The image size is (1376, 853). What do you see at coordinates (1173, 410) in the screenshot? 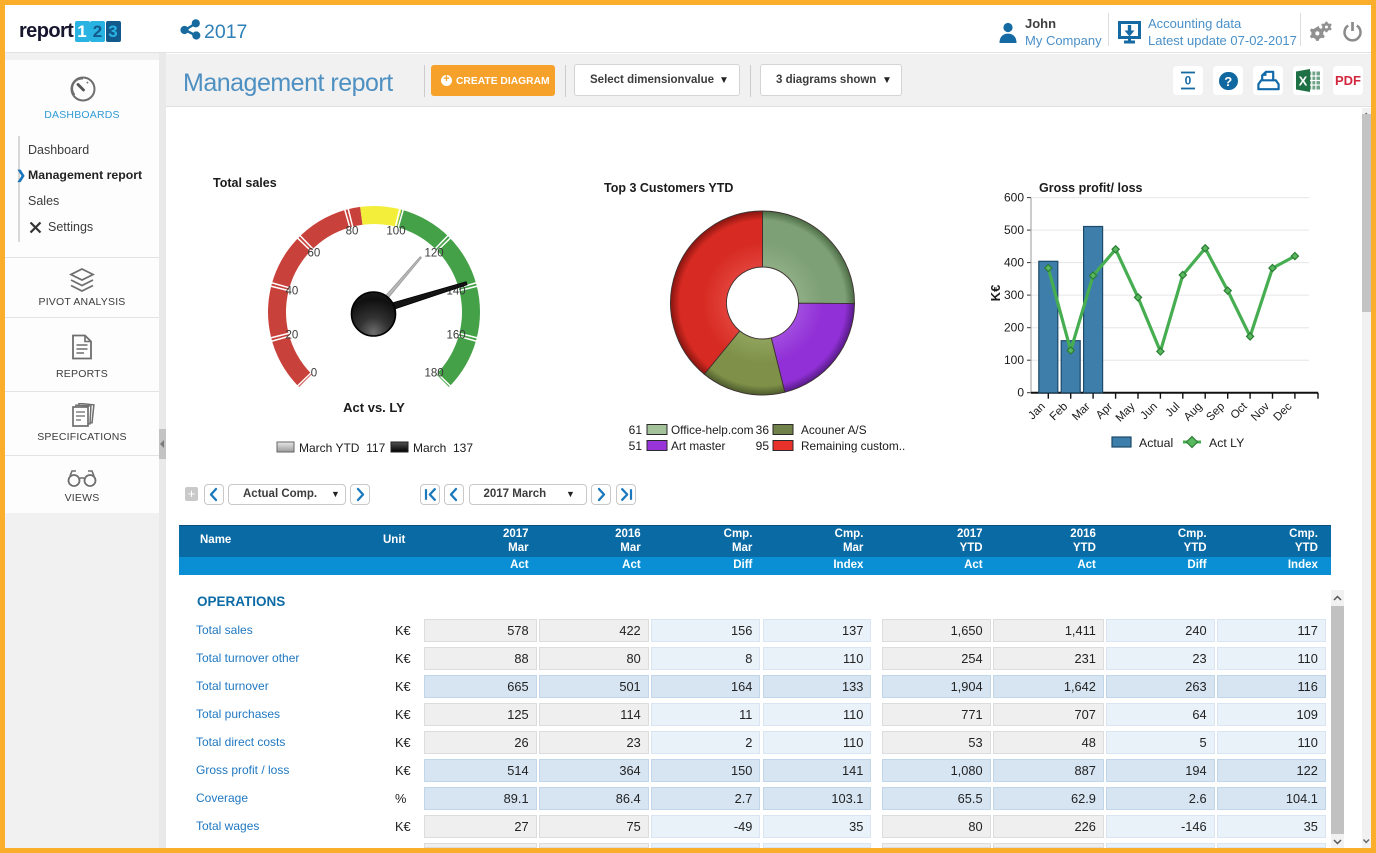
I see `svg-text: Jul` at bounding box center [1173, 410].